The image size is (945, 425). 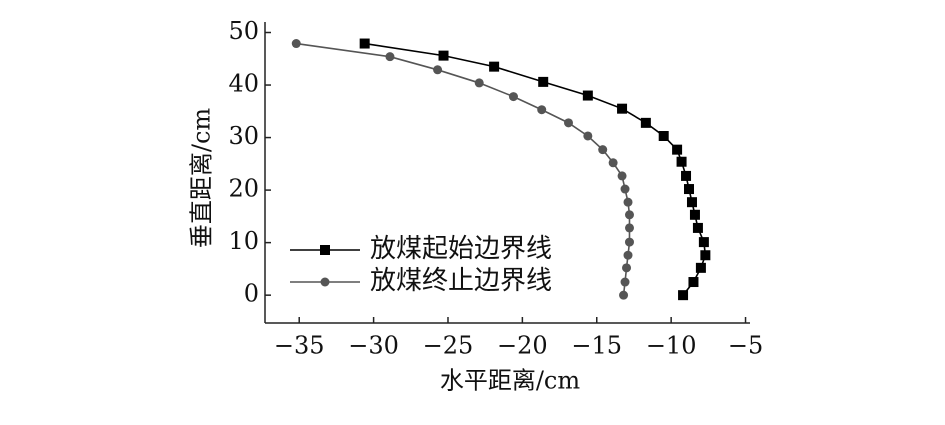 I want to click on y-axis-label: 垂直距离/cm, so click(x=202, y=178).